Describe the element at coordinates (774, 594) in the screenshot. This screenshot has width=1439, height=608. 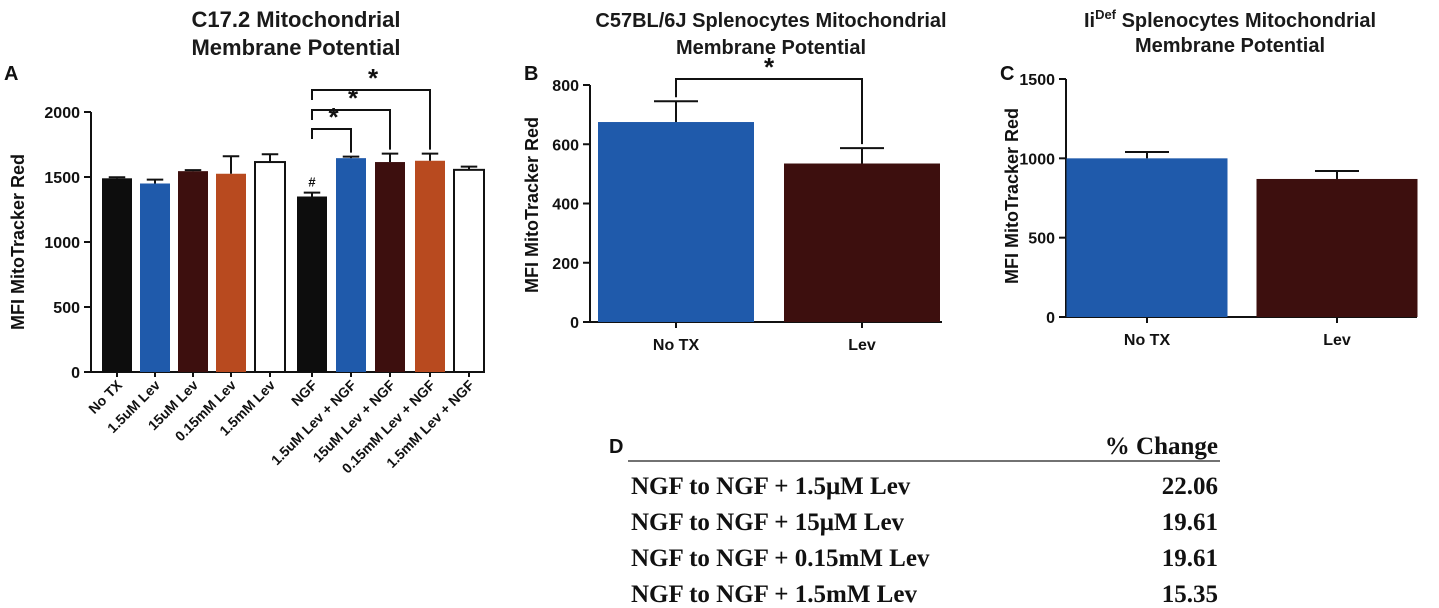
I see `table-row-label: NGF to NGF + 1.5mM Lev` at that location.